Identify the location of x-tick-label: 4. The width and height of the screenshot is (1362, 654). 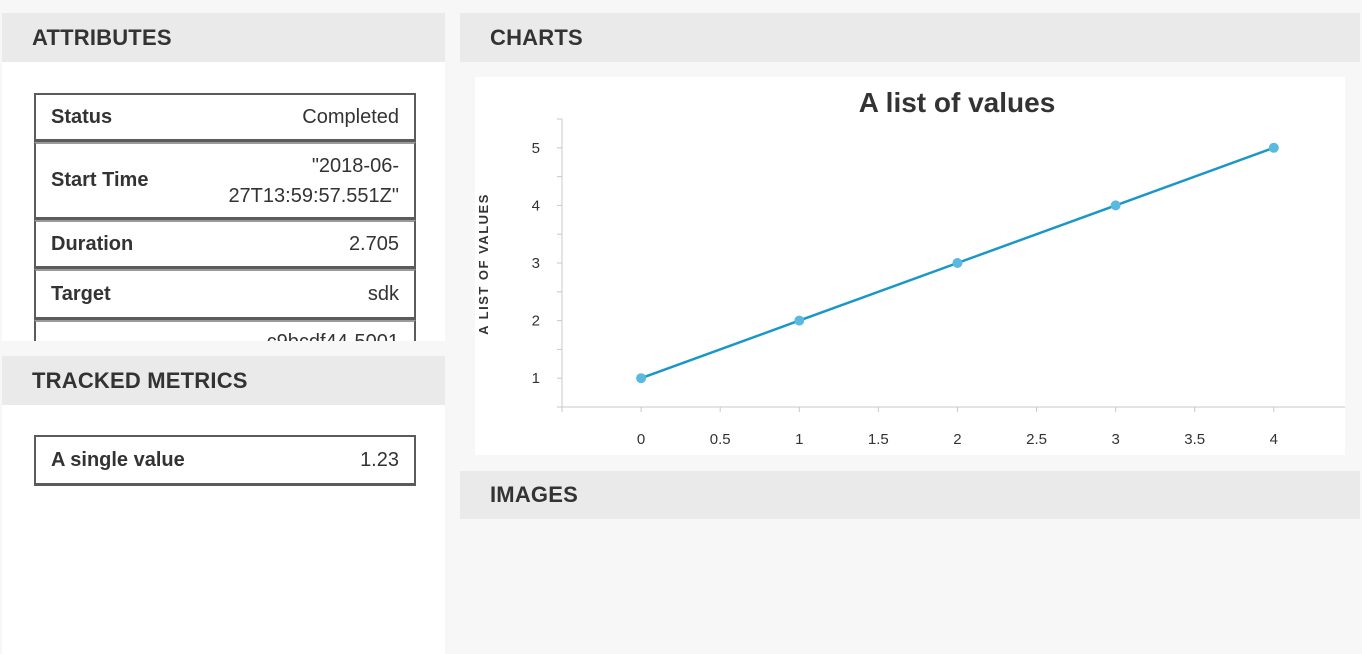
(1274, 439).